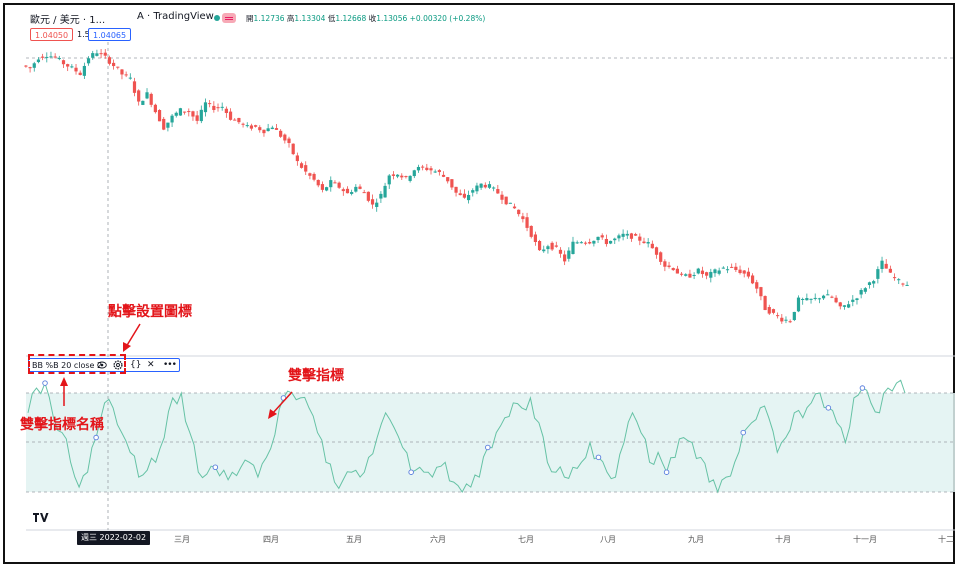 Image resolution: width=960 pixels, height=569 pixels. What do you see at coordinates (217, 18) in the screenshot?
I see `market-open-dot-icon` at bounding box center [217, 18].